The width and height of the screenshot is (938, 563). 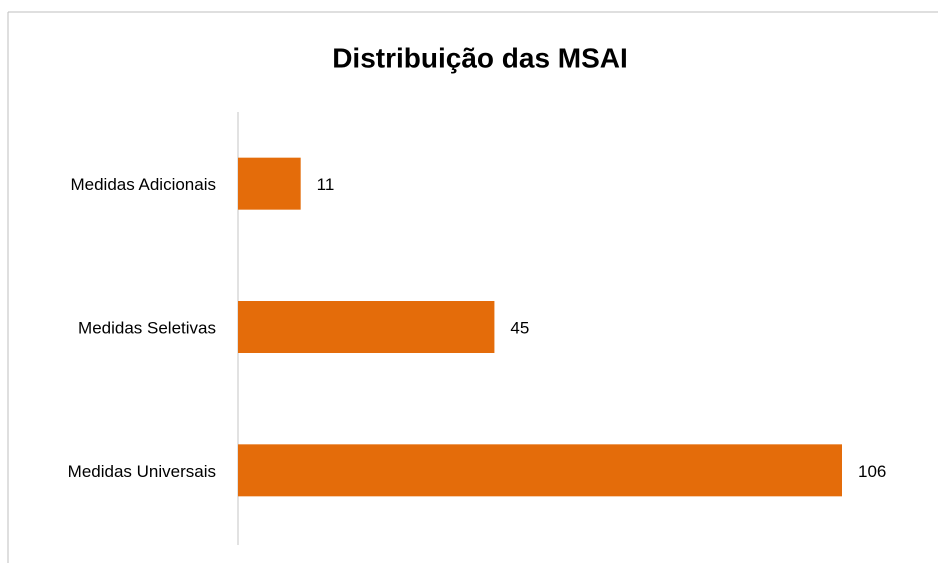 I want to click on data-label: 106, so click(x=872, y=471).